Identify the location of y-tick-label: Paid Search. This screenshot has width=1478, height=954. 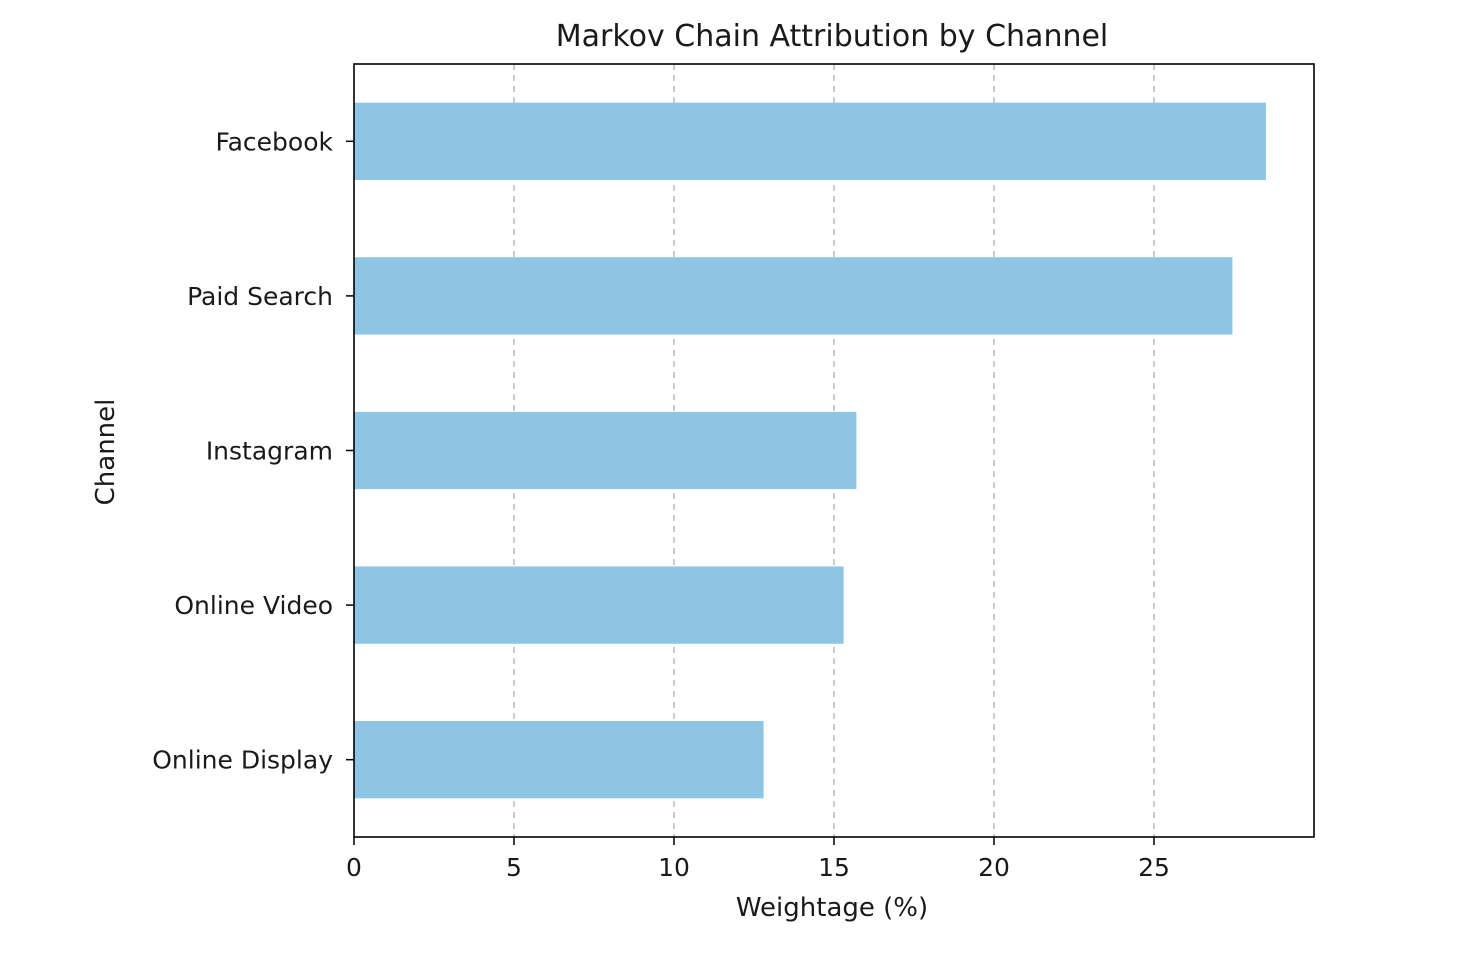
(260, 296).